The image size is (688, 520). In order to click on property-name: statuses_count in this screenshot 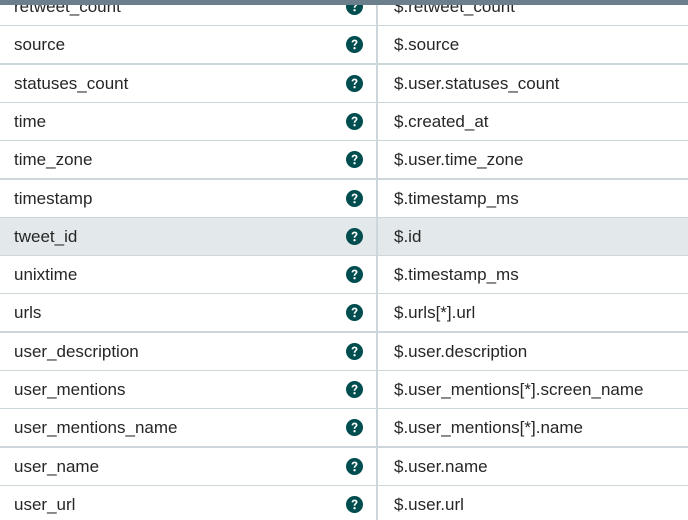, I will do `click(71, 83)`.